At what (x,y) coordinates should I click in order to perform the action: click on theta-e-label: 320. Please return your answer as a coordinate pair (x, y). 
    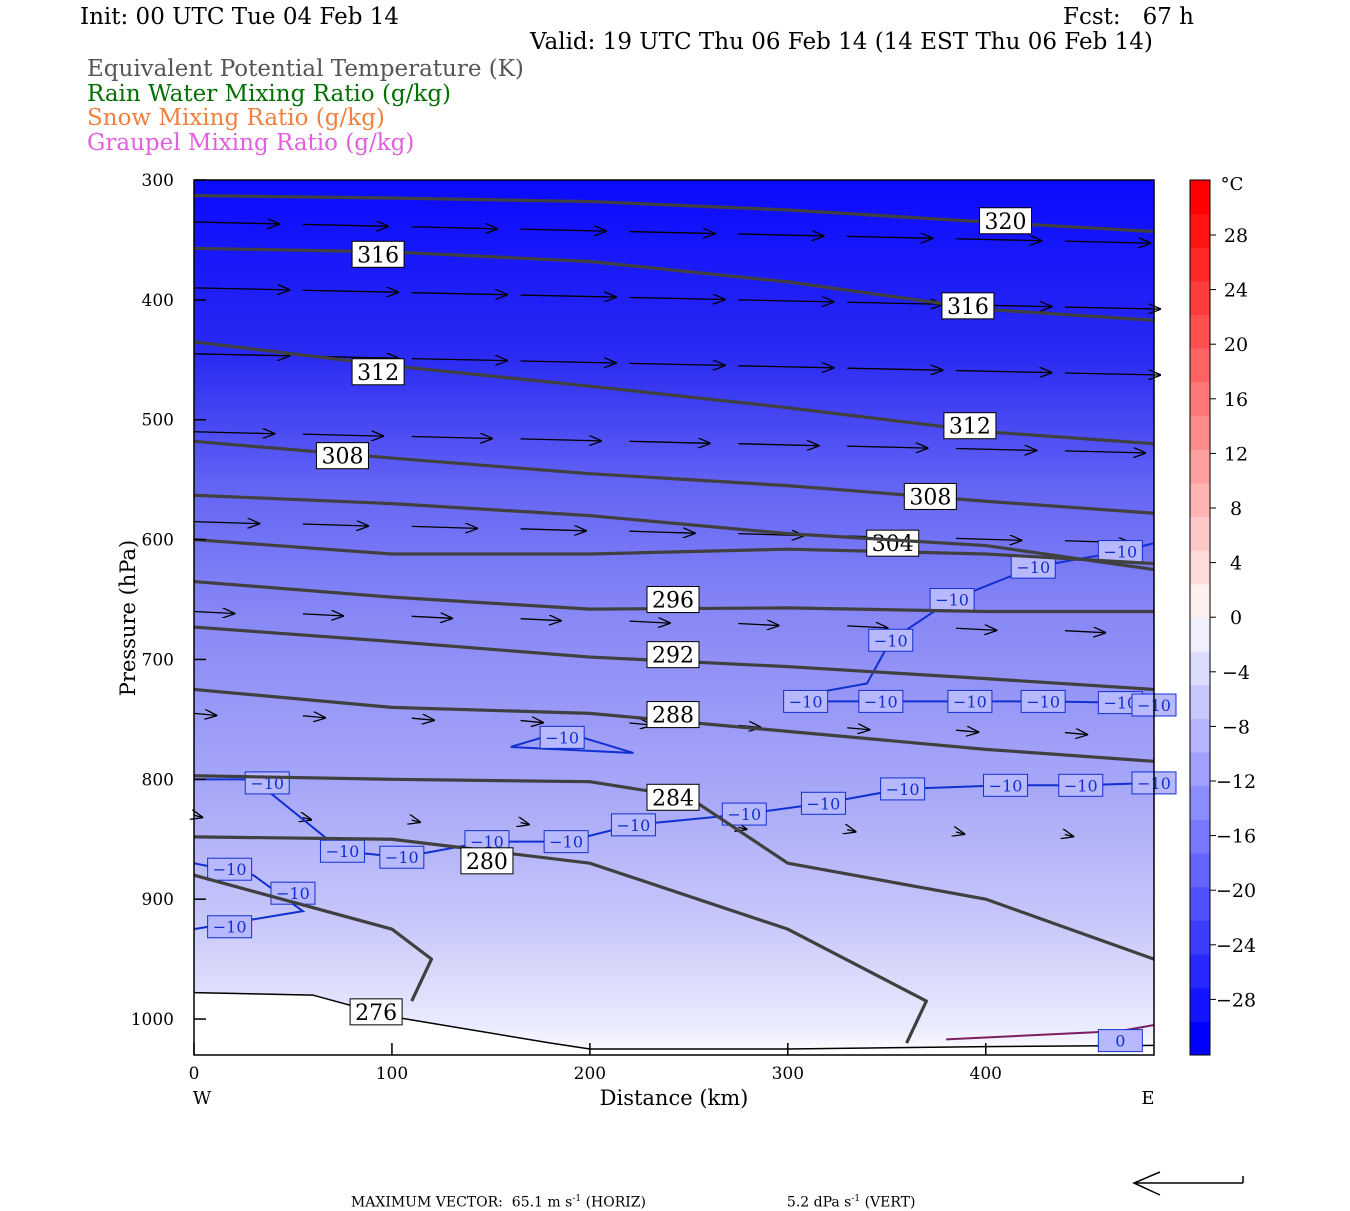
    Looking at the image, I should click on (1006, 221).